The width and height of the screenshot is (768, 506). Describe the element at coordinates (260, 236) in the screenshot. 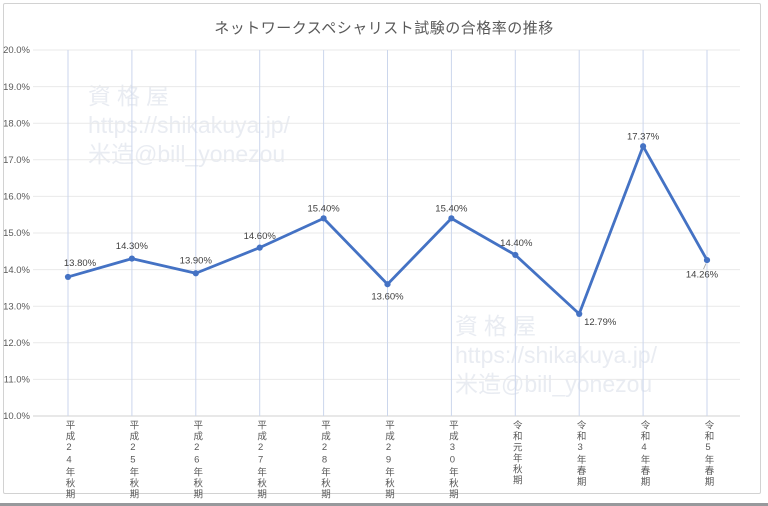

I see `data-point-label: 14.60%` at that location.